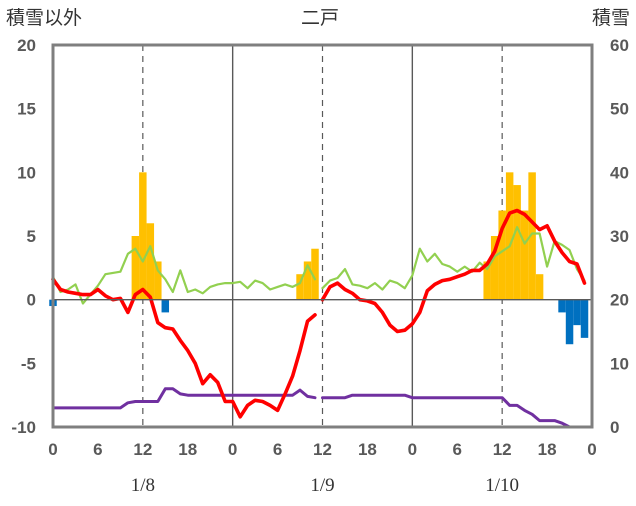  What do you see at coordinates (320, 18) in the screenshot?
I see `title: 二戸` at bounding box center [320, 18].